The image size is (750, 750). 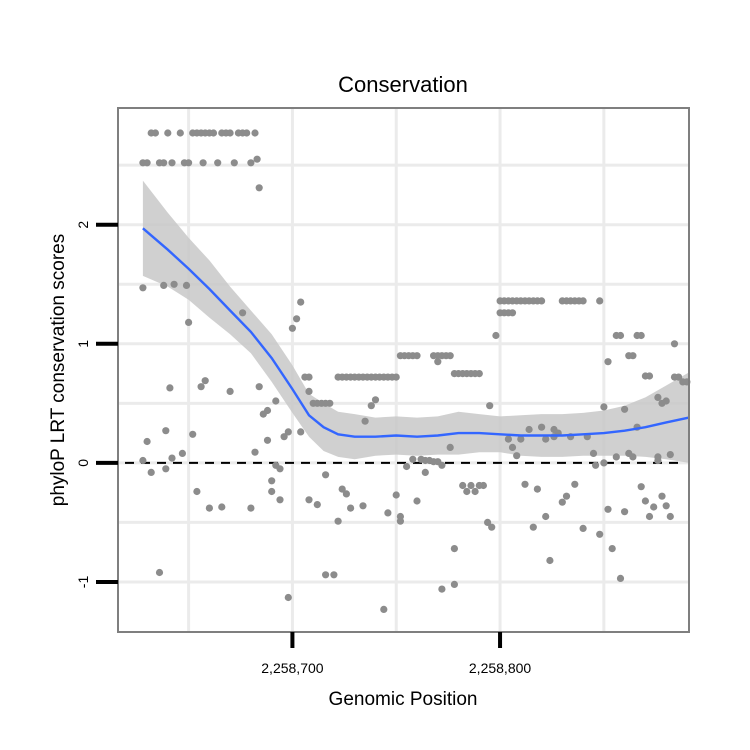 I want to click on x-tick-label: 2,258,800, so click(x=500, y=668).